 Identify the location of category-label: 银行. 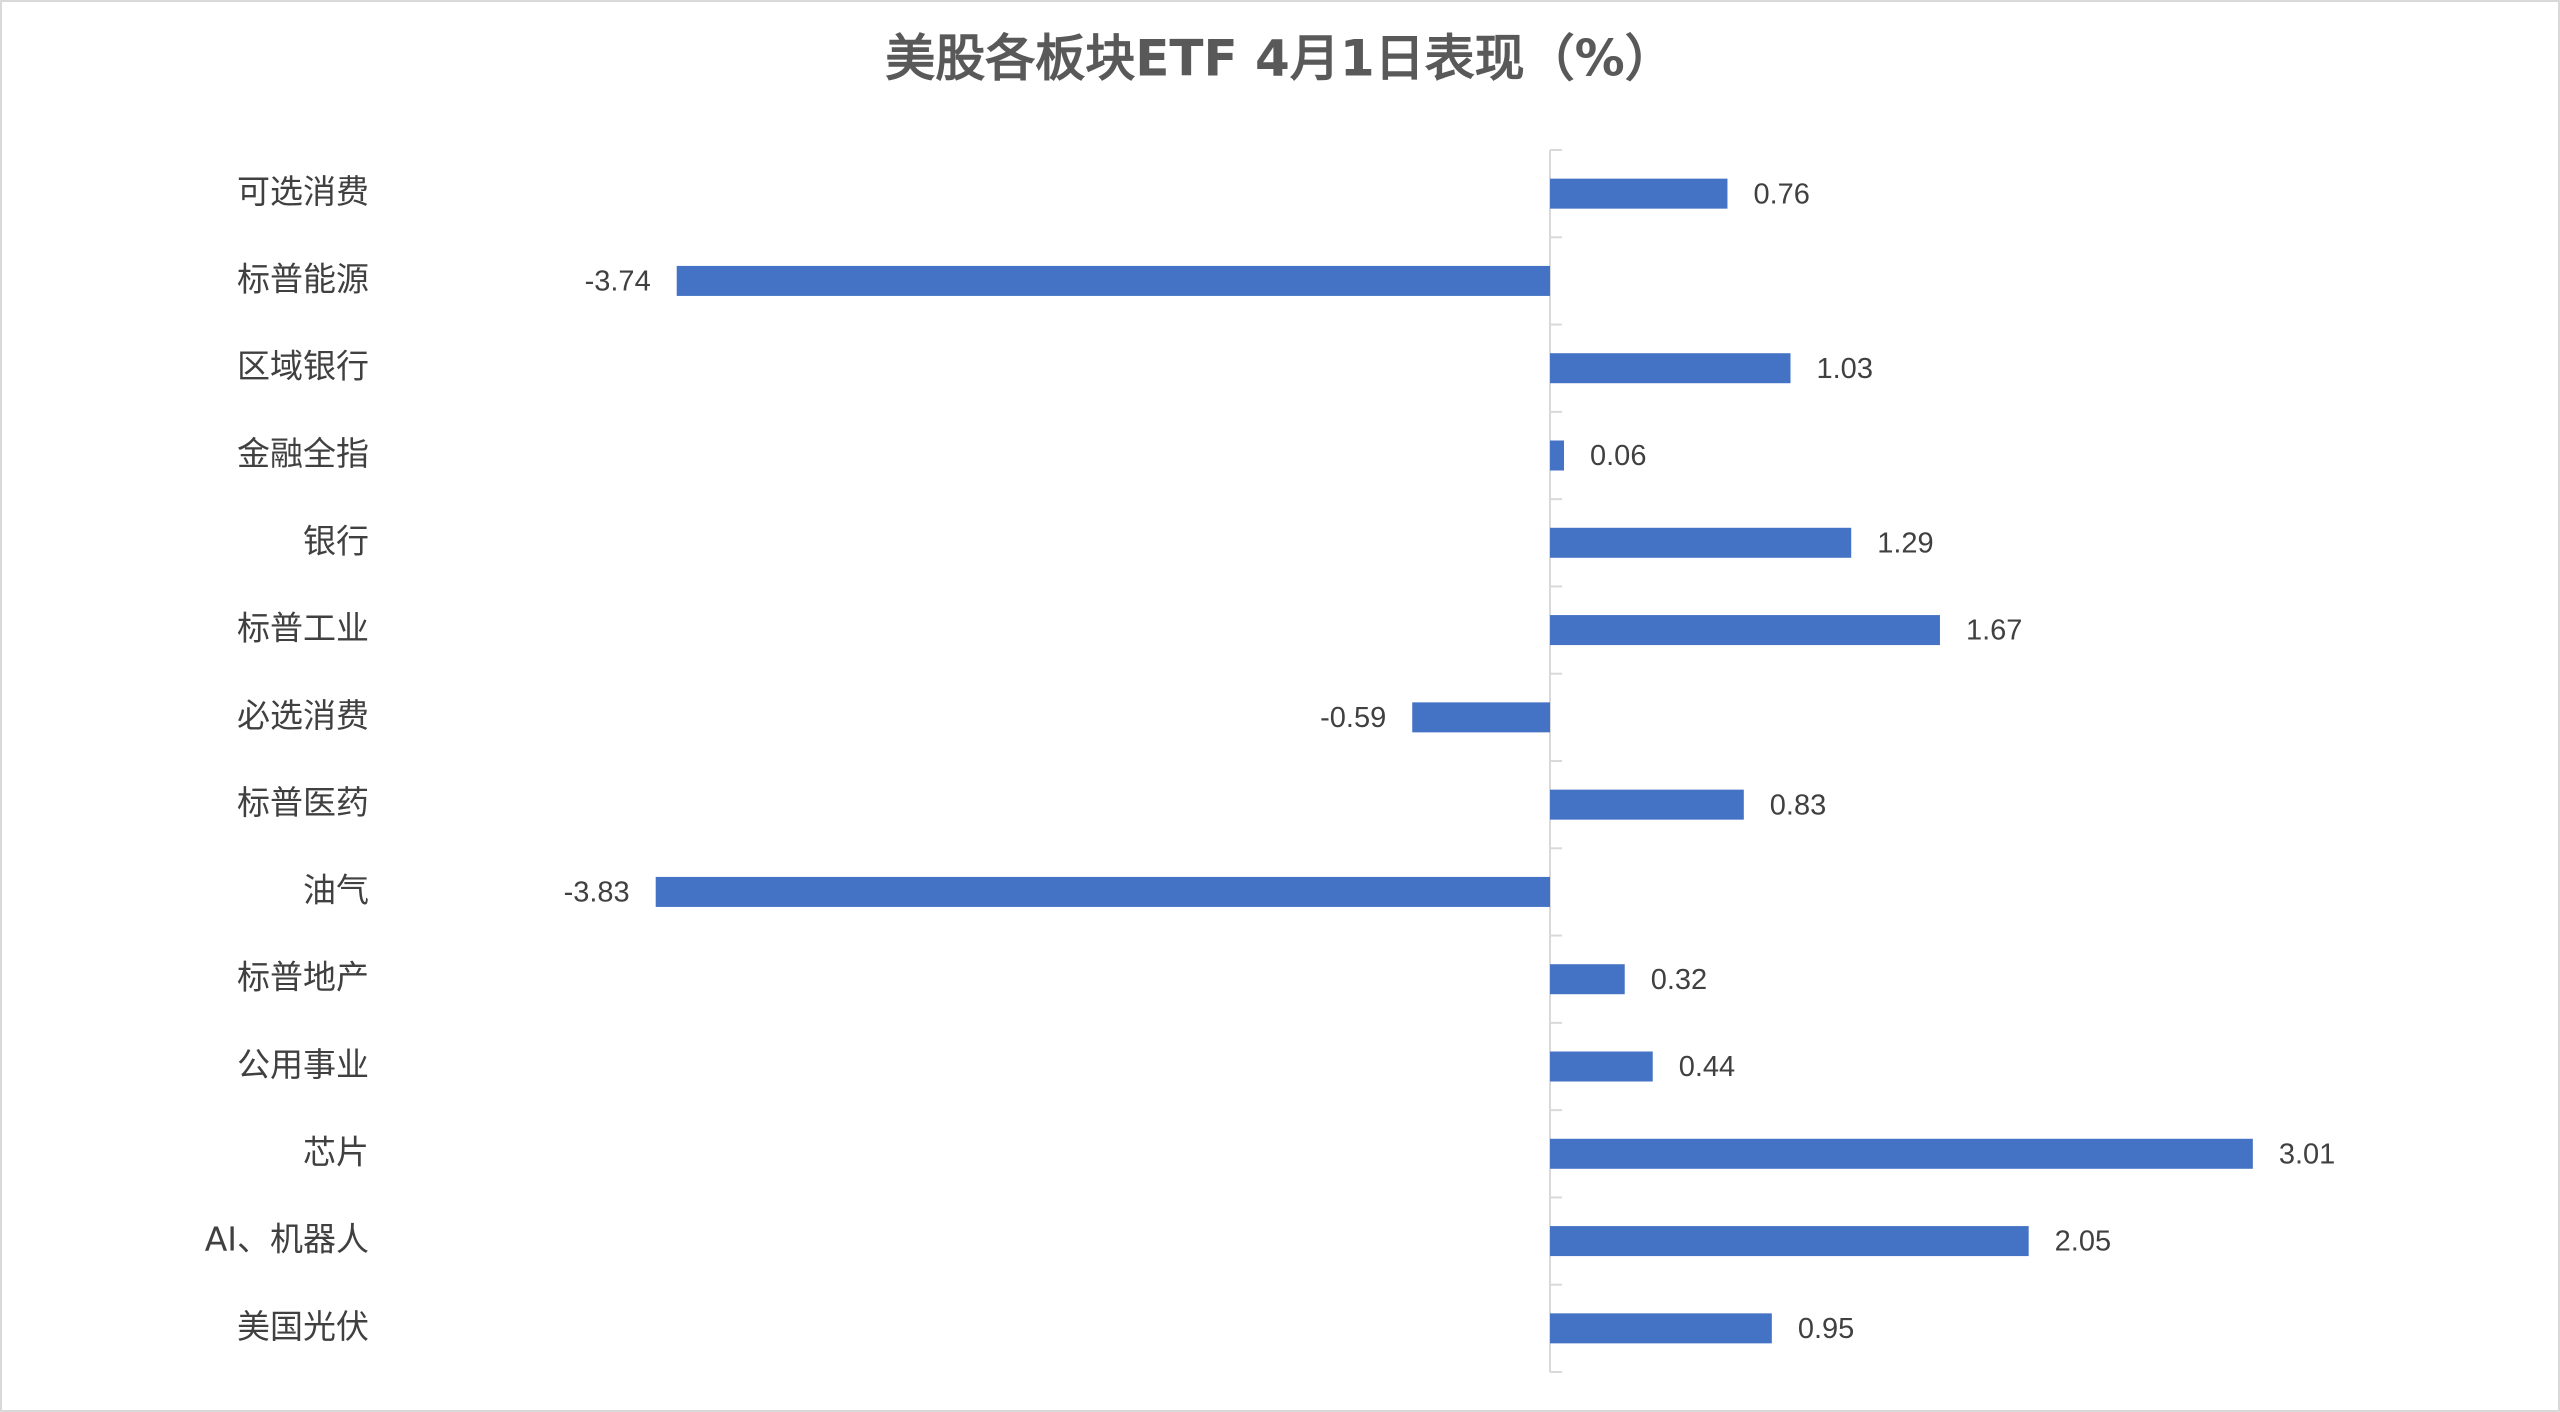
(336, 540).